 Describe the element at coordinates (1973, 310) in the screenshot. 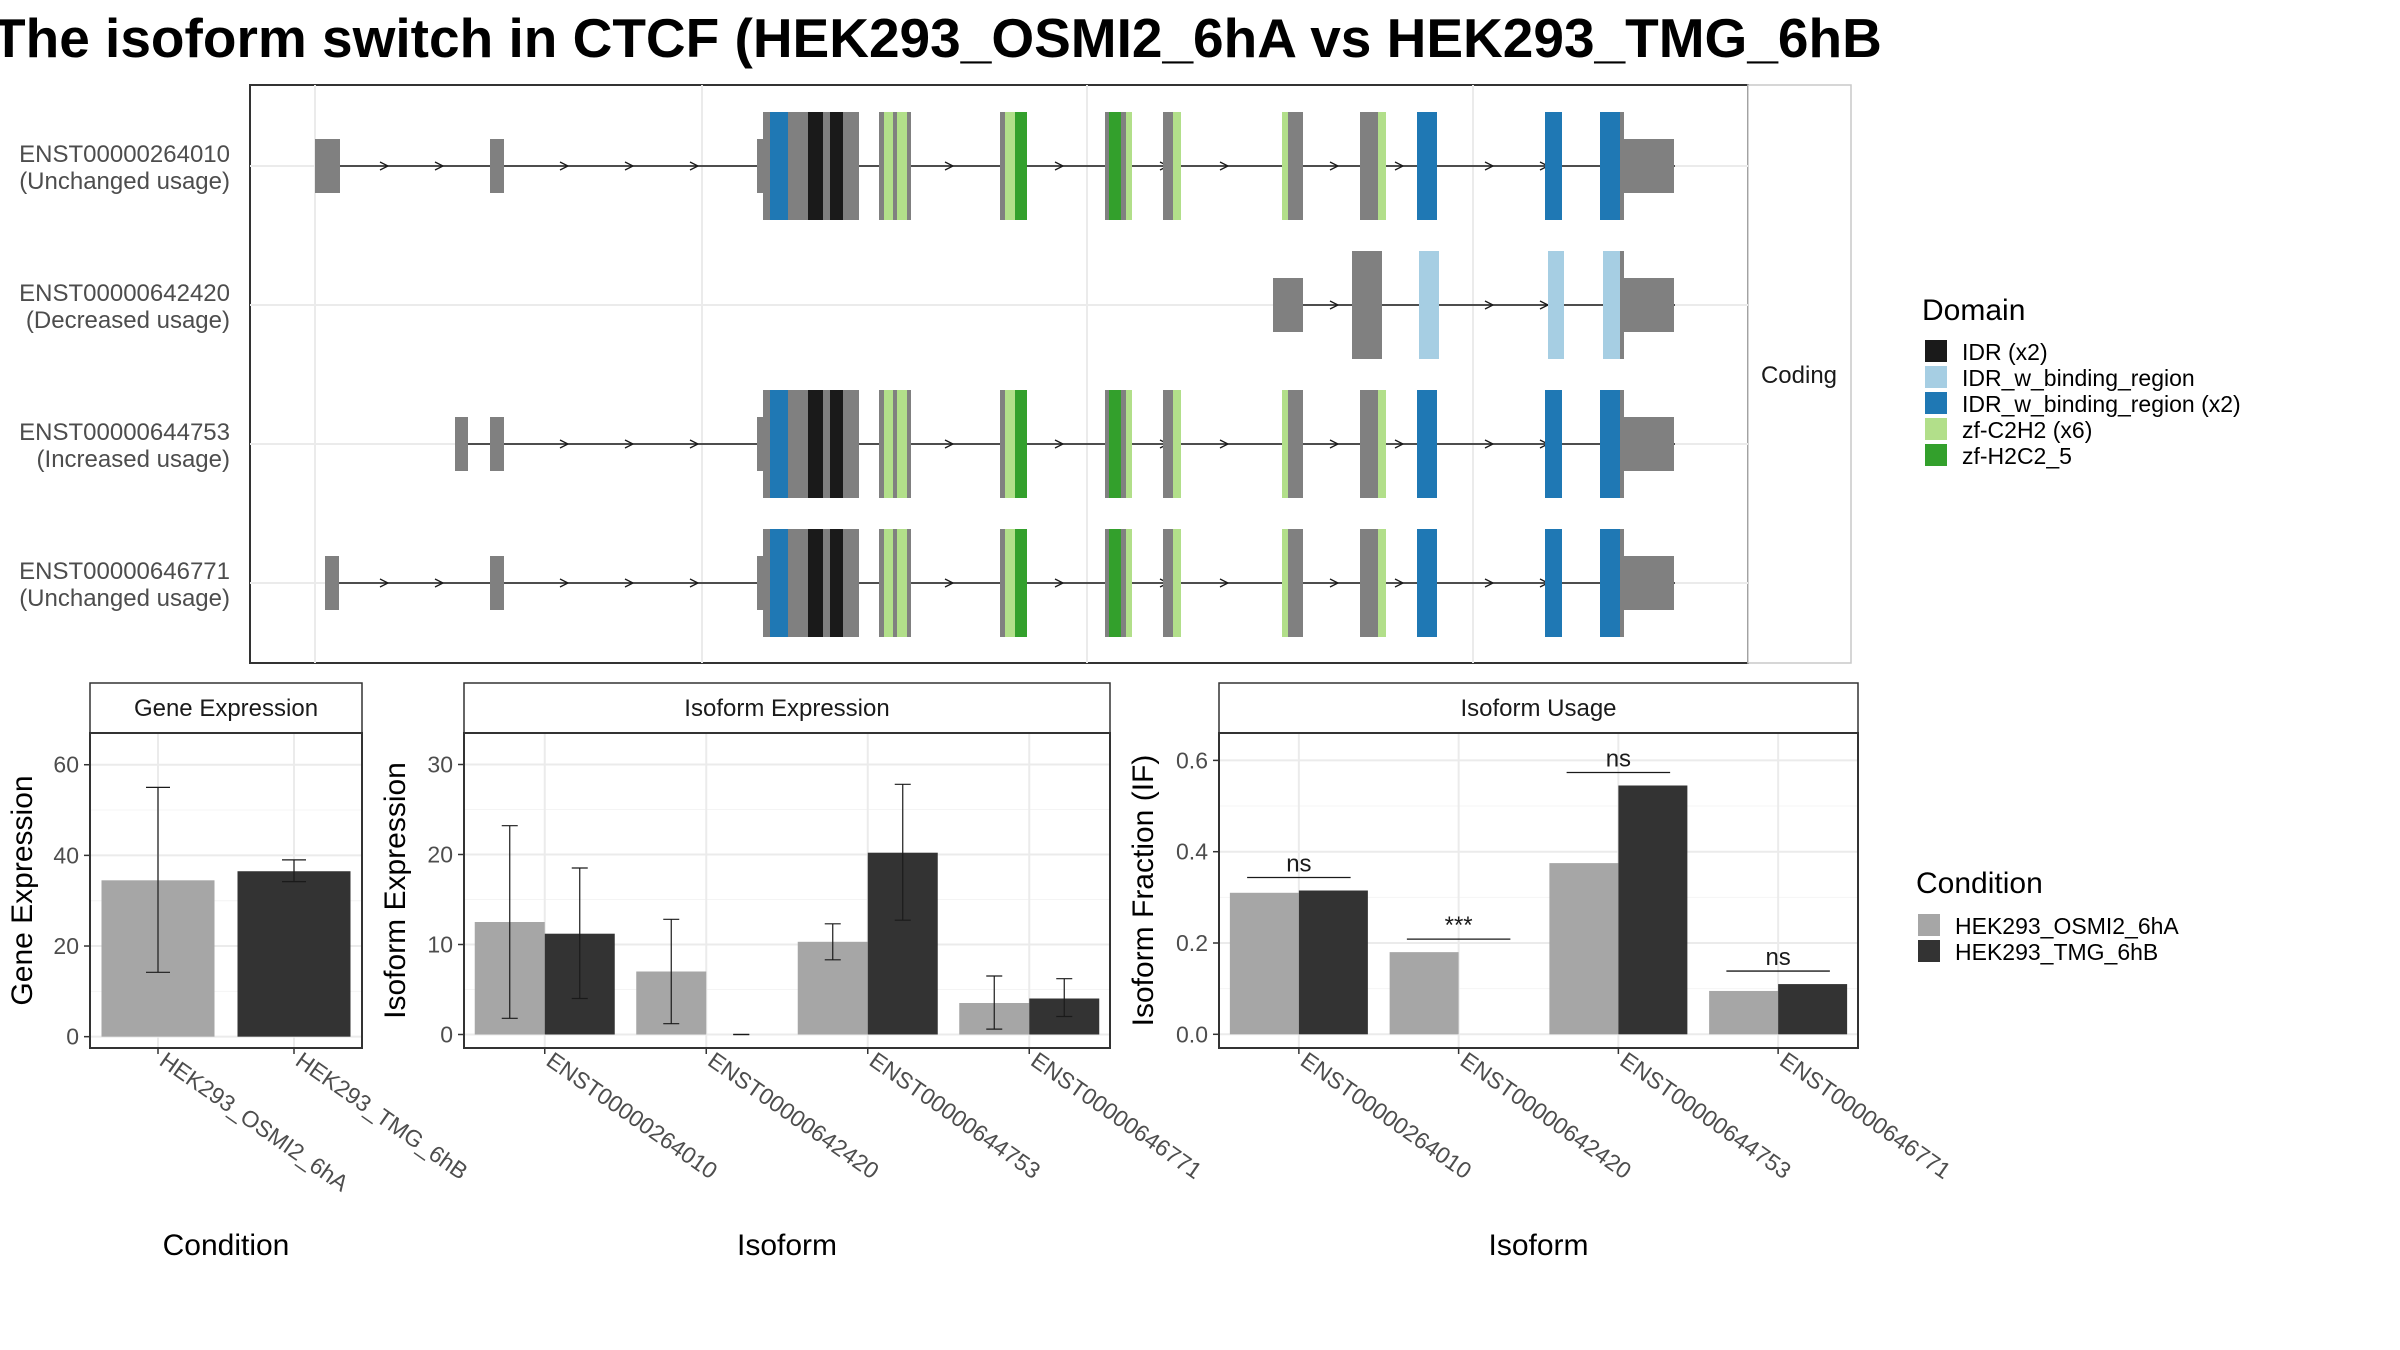

I see `domain-legend-title: Domain` at that location.